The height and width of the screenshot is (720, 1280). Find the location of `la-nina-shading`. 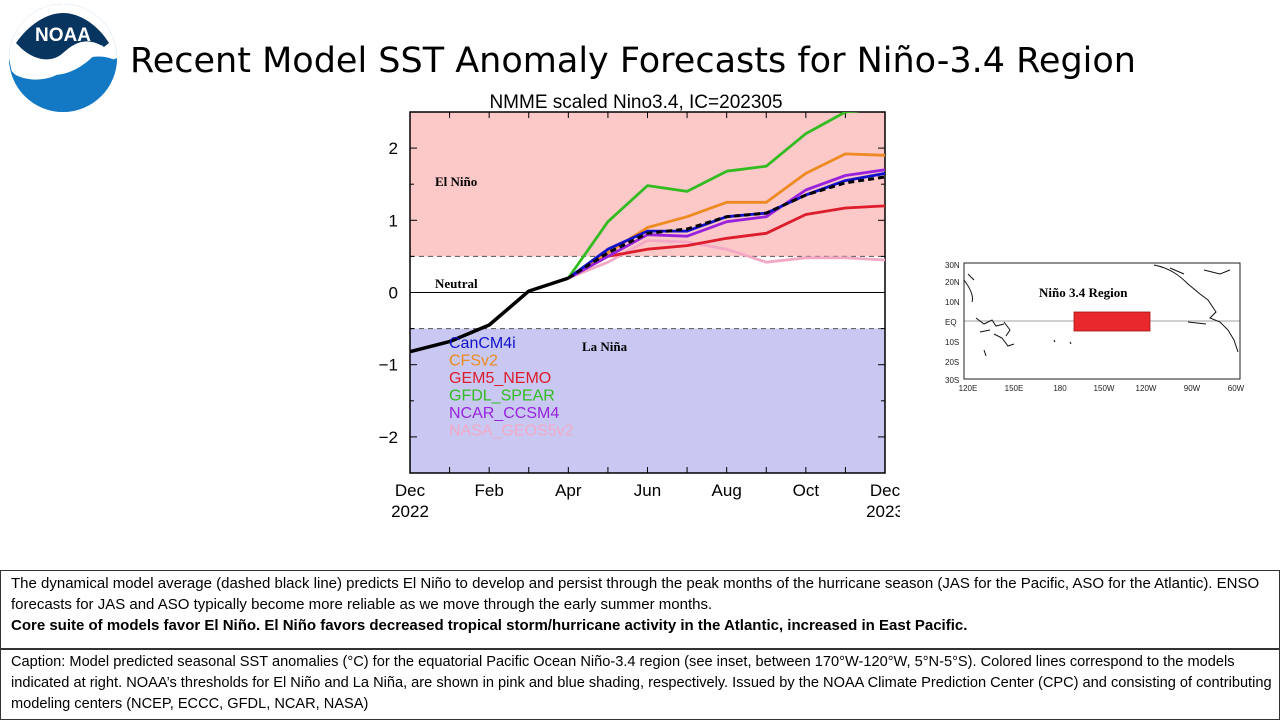

la-nina-shading is located at coordinates (647, 400).